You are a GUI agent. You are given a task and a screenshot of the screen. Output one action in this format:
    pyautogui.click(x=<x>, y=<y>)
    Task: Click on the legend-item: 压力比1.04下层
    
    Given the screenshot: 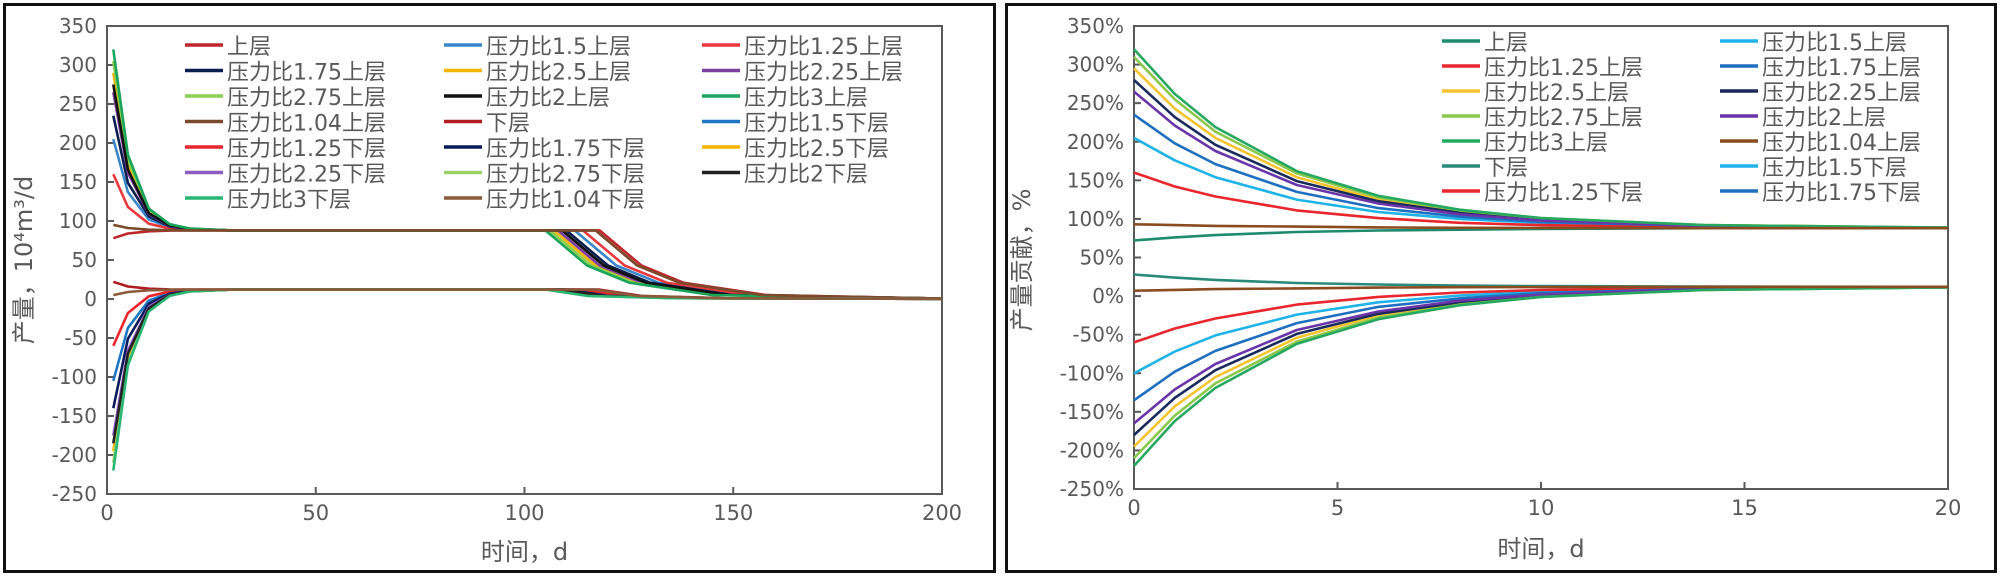 What is the action you would take?
    pyautogui.click(x=544, y=200)
    